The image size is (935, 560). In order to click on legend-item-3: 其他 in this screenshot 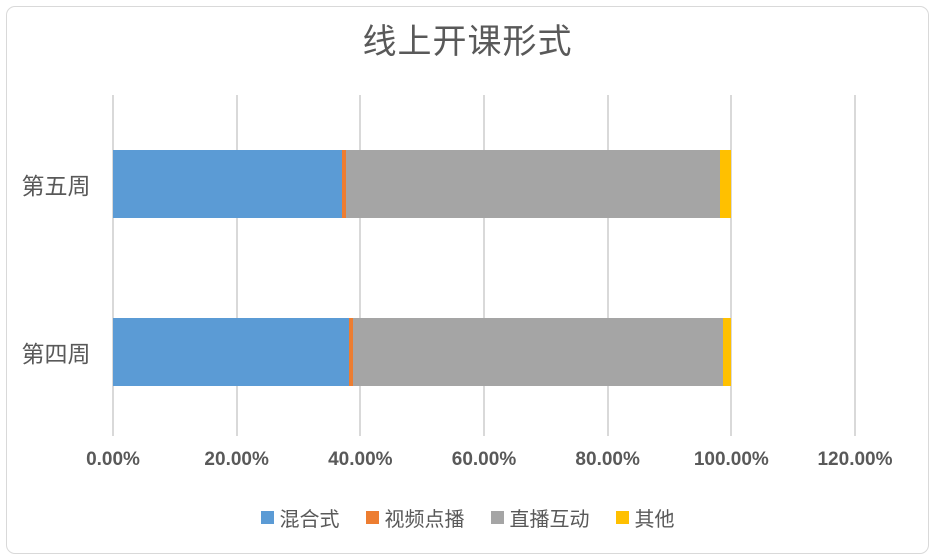, I will do `click(645, 517)`.